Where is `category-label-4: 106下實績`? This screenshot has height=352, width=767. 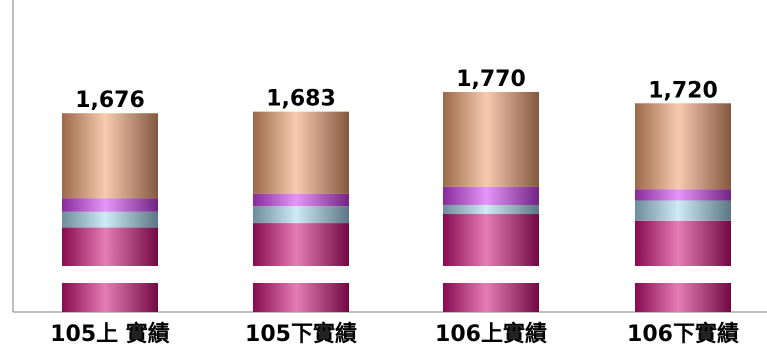 category-label-4: 106下實績 is located at coordinates (683, 334).